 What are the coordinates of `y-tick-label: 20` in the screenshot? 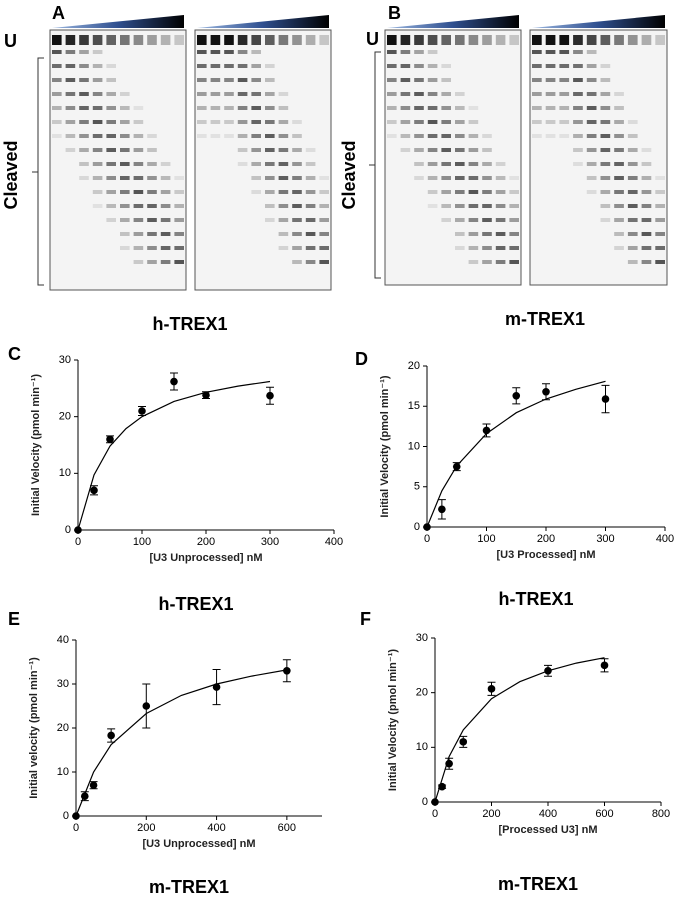 It's located at (422, 693).